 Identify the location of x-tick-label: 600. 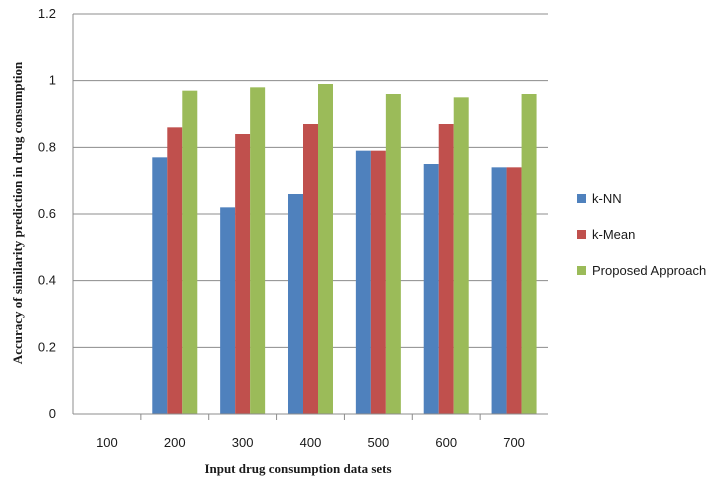
(446, 442).